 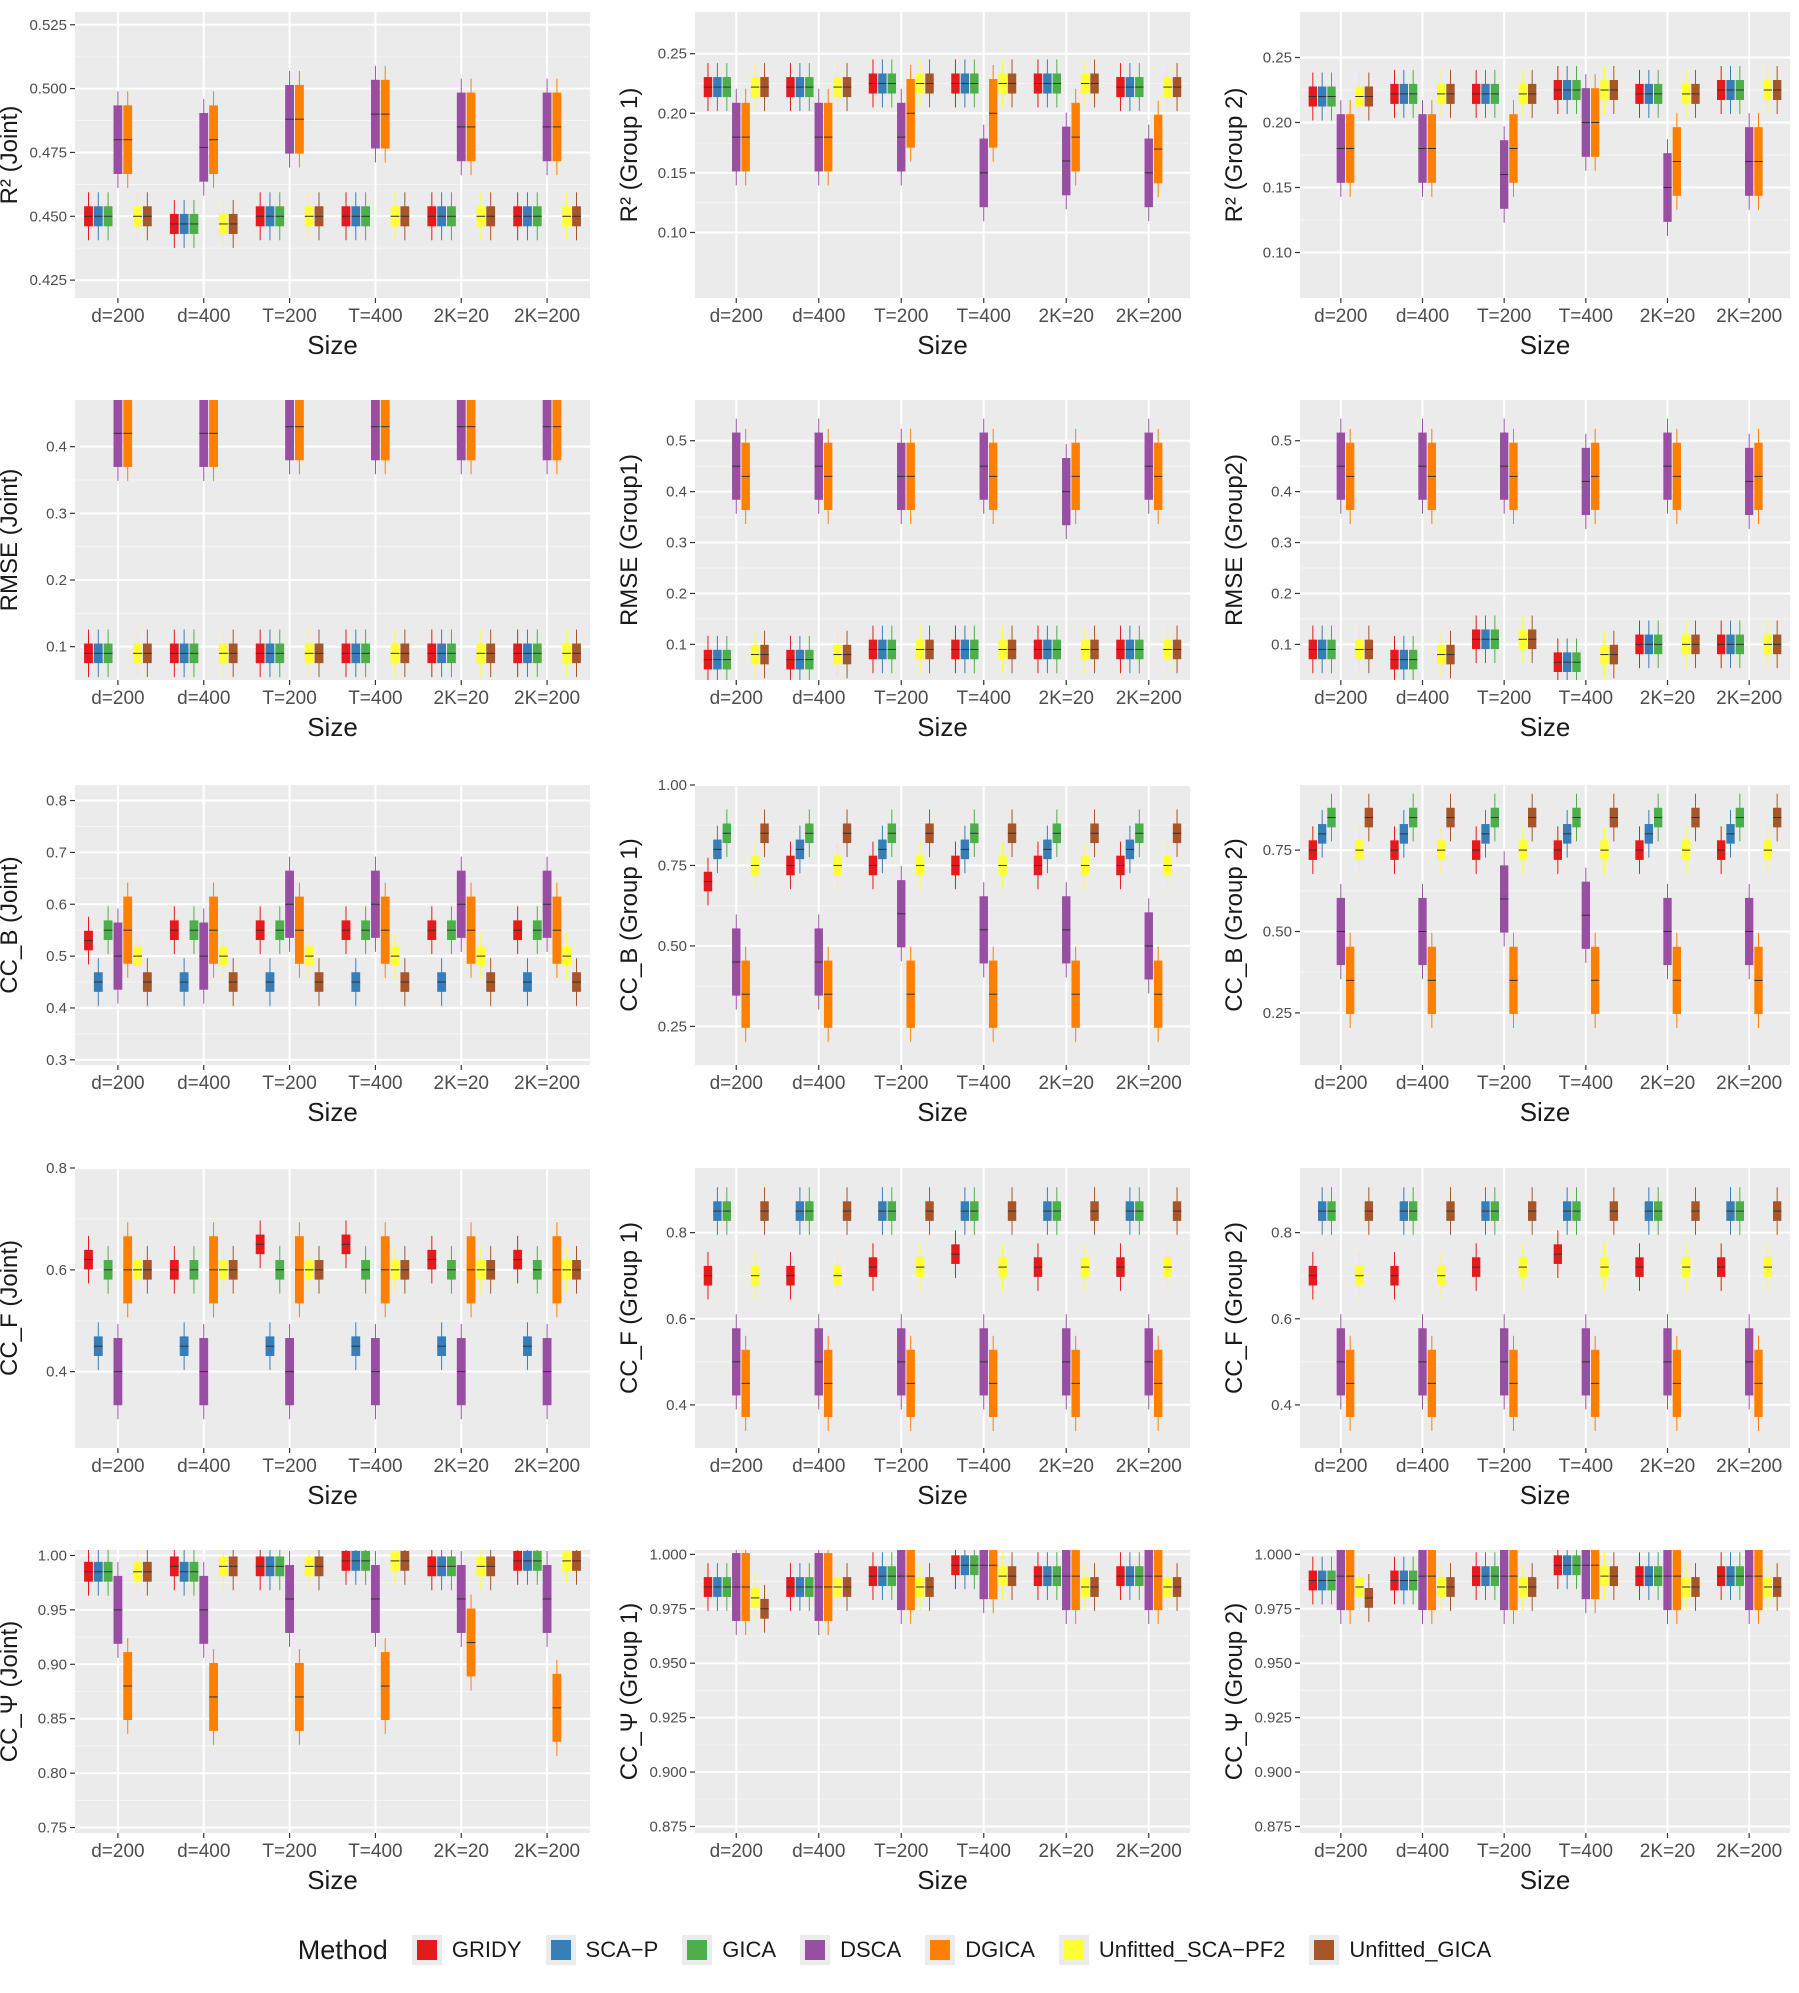 What do you see at coordinates (11, 540) in the screenshot?
I see `y-axis-title: RMSE (Joint)` at bounding box center [11, 540].